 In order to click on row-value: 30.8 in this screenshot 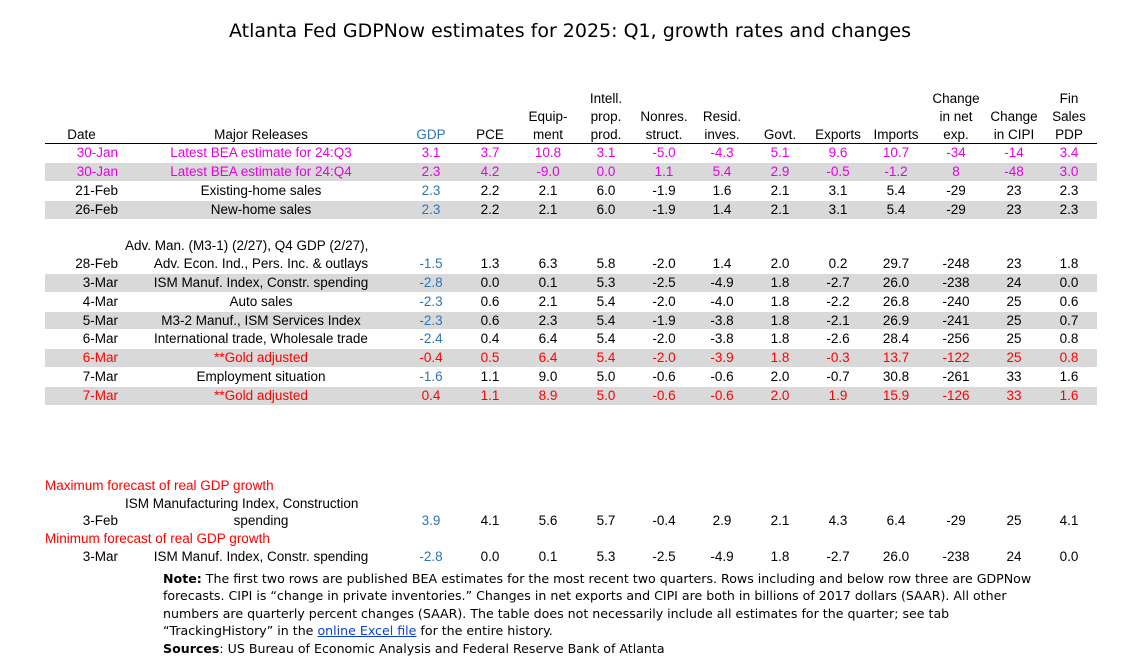, I will do `click(896, 377)`.